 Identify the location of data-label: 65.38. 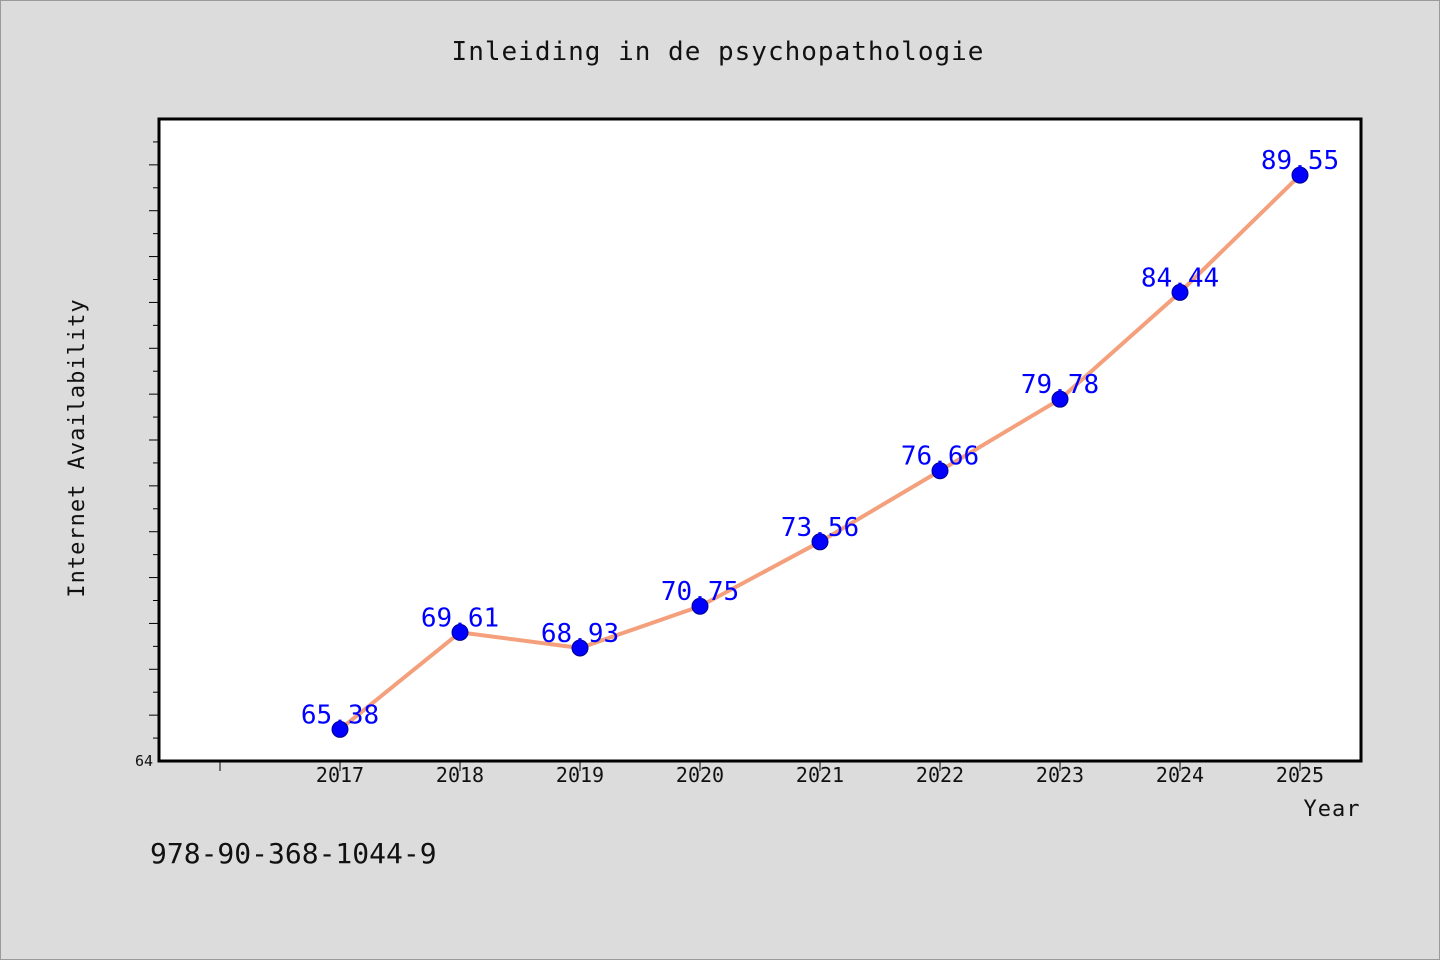
(340, 715).